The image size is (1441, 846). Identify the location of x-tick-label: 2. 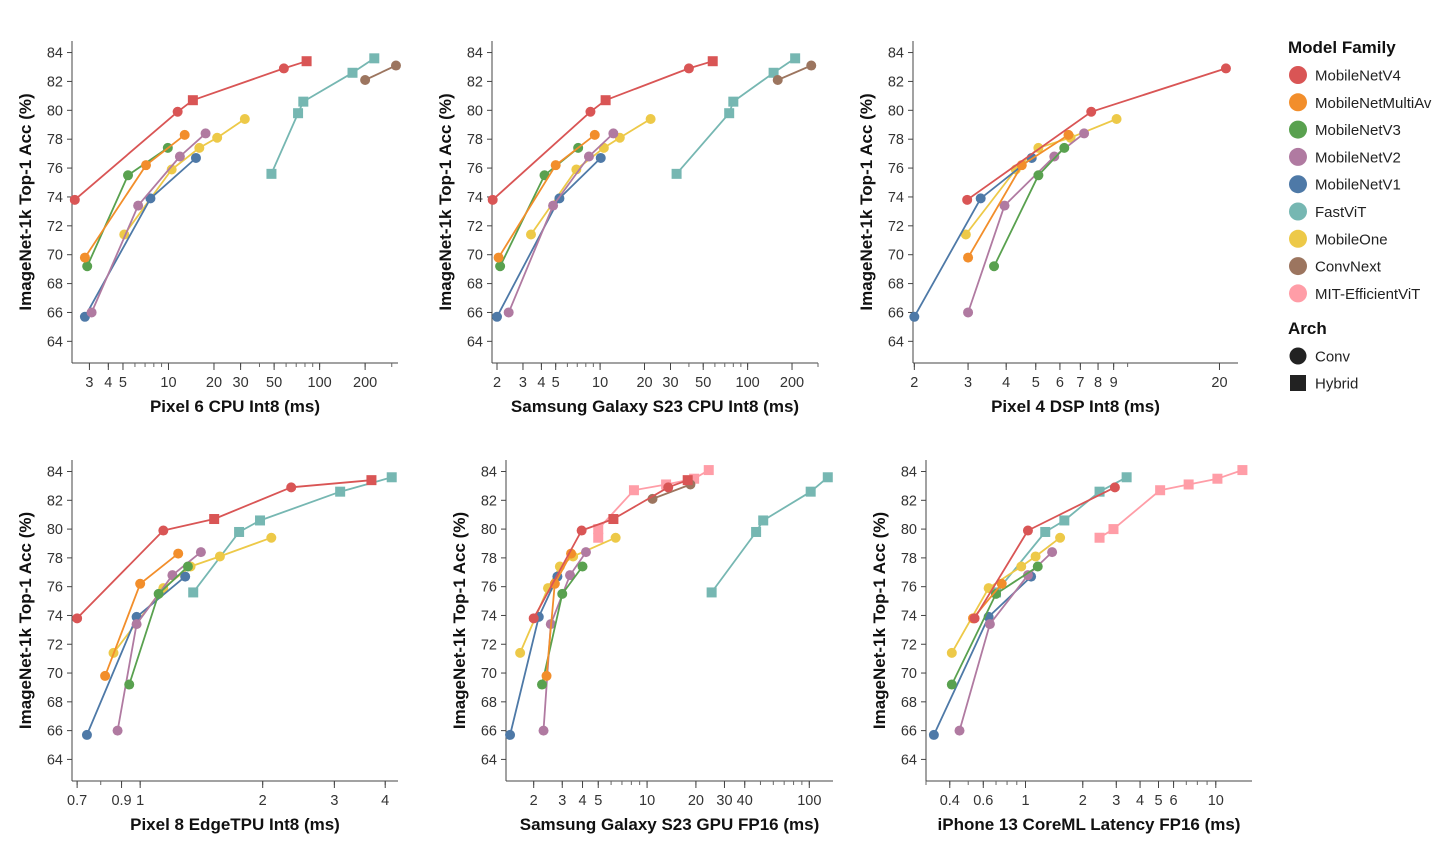
(497, 383).